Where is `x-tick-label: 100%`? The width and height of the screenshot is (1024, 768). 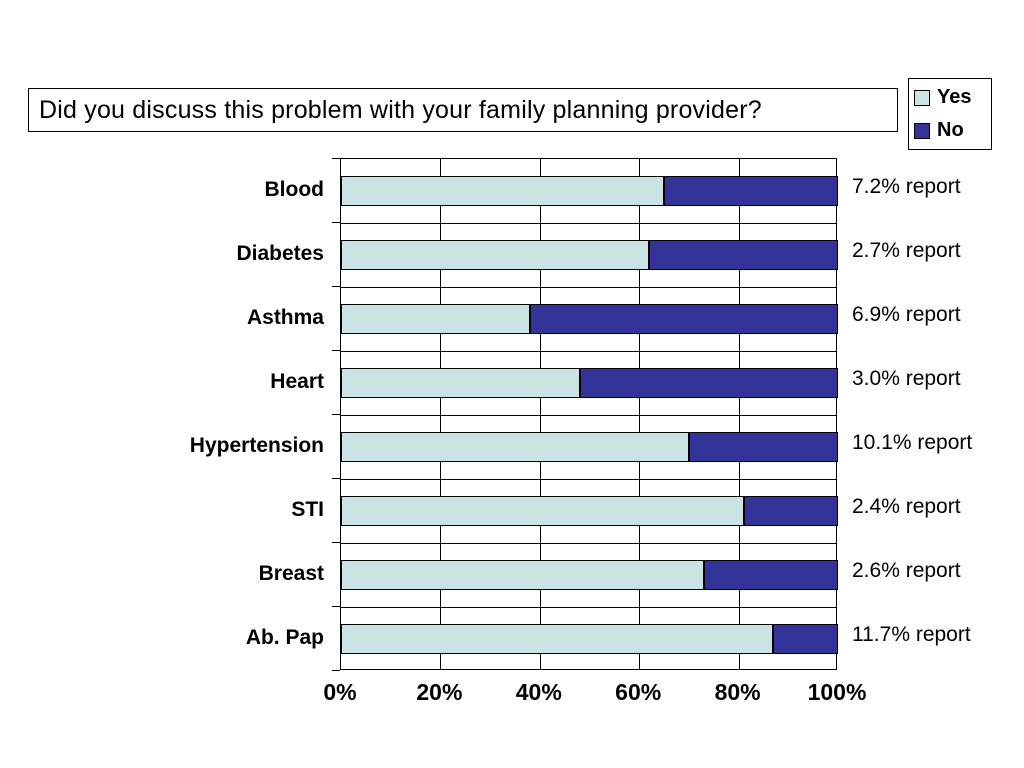 x-tick-label: 100% is located at coordinates (837, 692).